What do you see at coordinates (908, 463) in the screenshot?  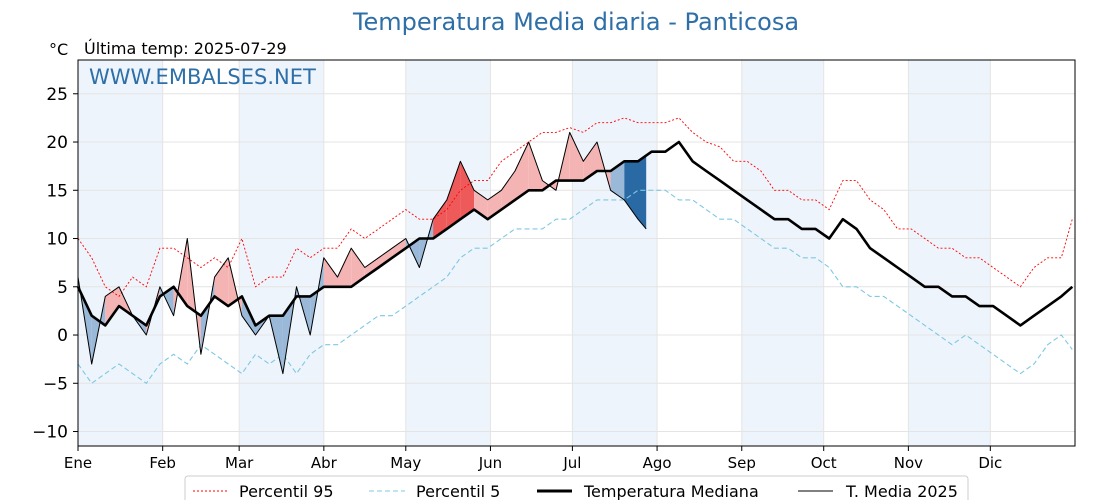 I see `x-tick-label: Nov` at bounding box center [908, 463].